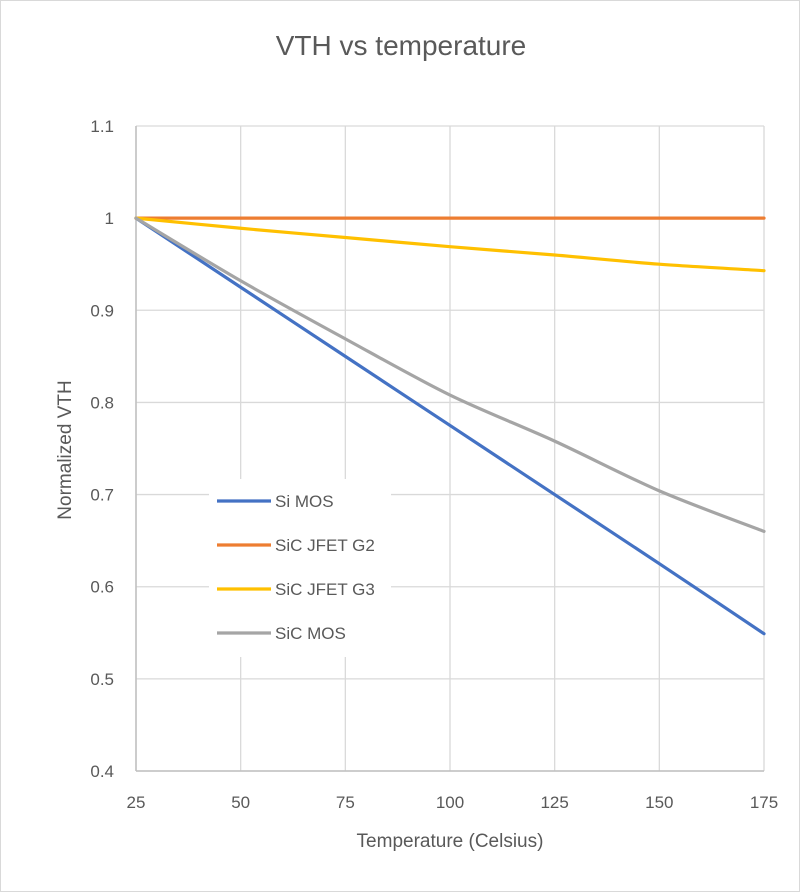  Describe the element at coordinates (65, 449) in the screenshot. I see `y-axis-title: Normalized VTH` at that location.